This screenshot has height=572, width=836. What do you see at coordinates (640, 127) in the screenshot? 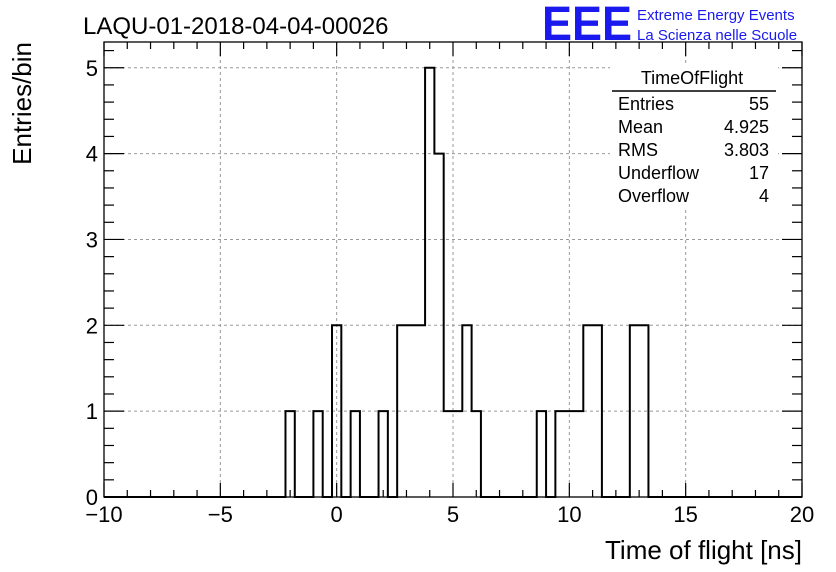
I see `stats-row-label: Mean` at bounding box center [640, 127].